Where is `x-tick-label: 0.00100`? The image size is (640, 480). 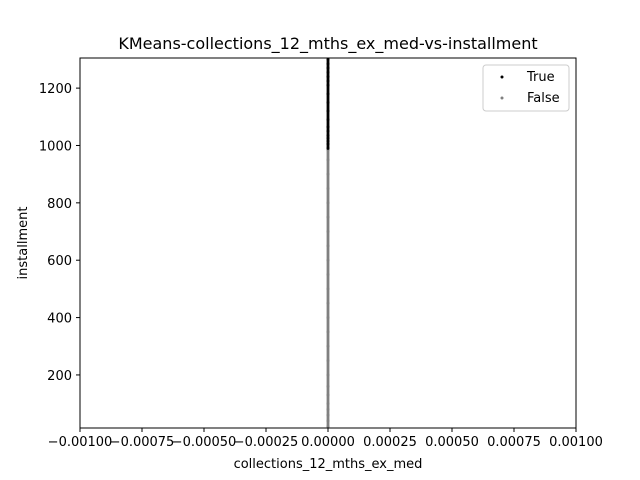
x-tick-label: 0.00100 is located at coordinates (576, 442).